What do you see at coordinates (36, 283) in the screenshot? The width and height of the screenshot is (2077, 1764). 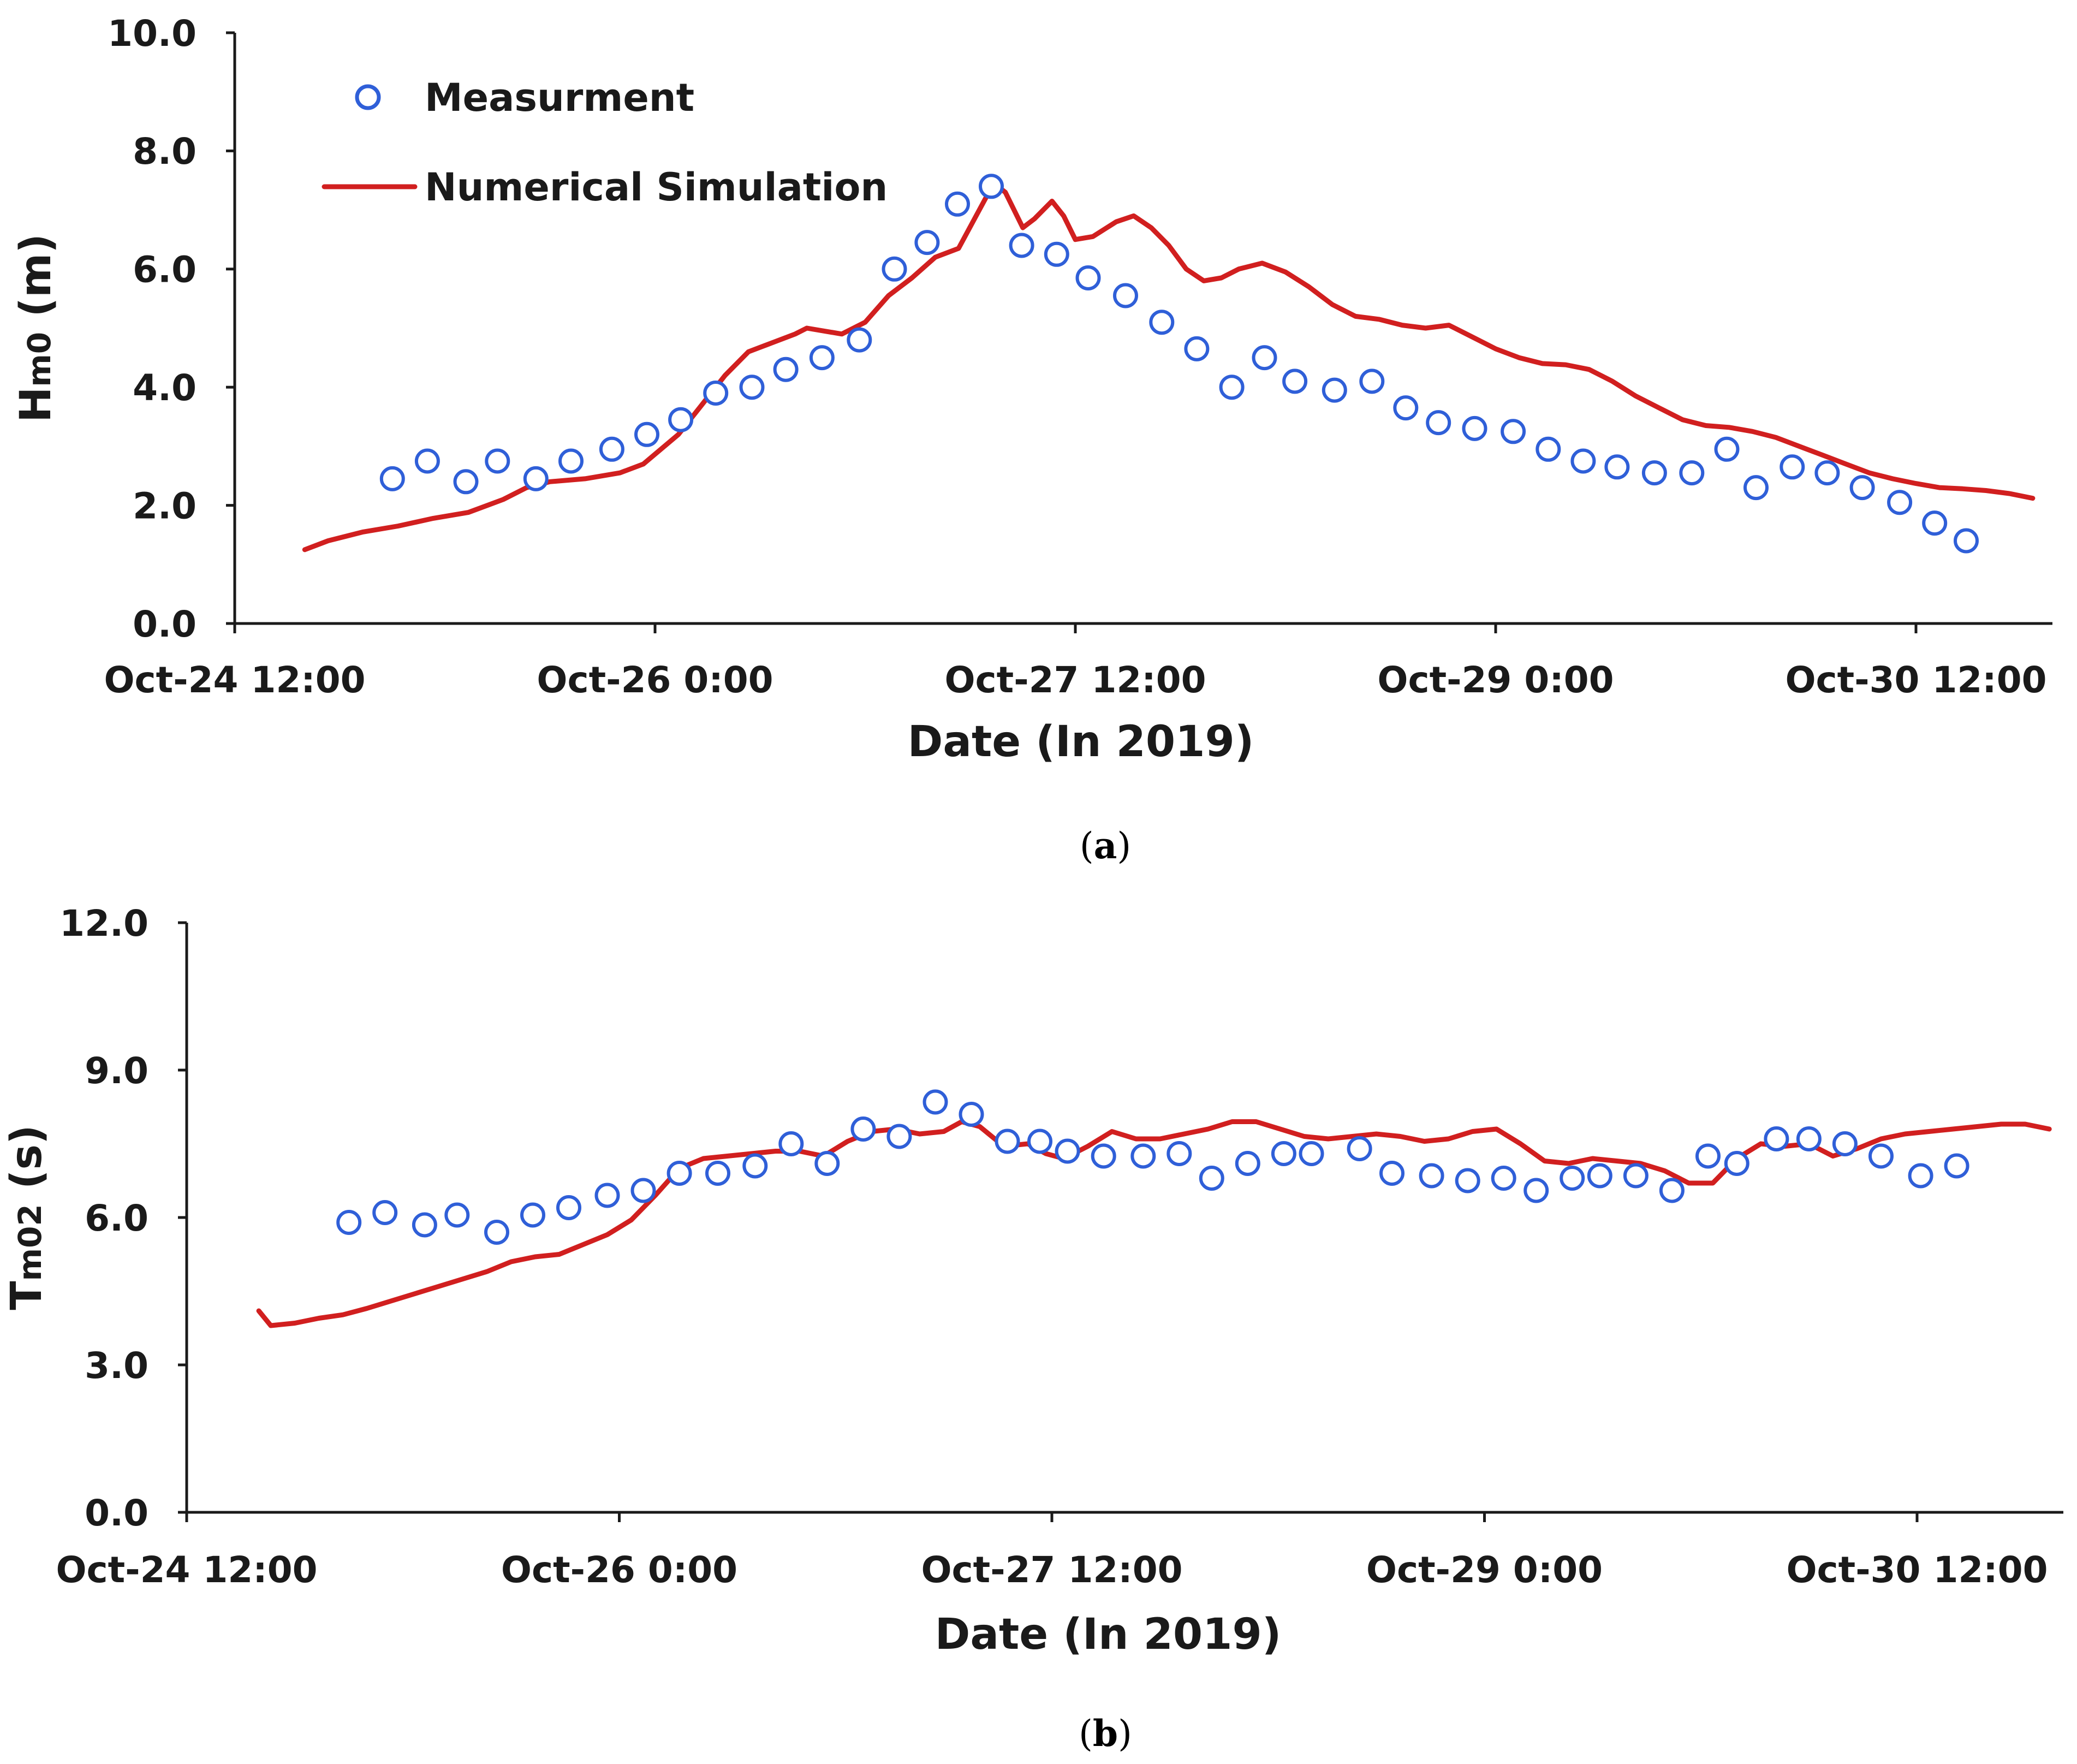 I see `y-axis-title-unit: (m)` at bounding box center [36, 283].